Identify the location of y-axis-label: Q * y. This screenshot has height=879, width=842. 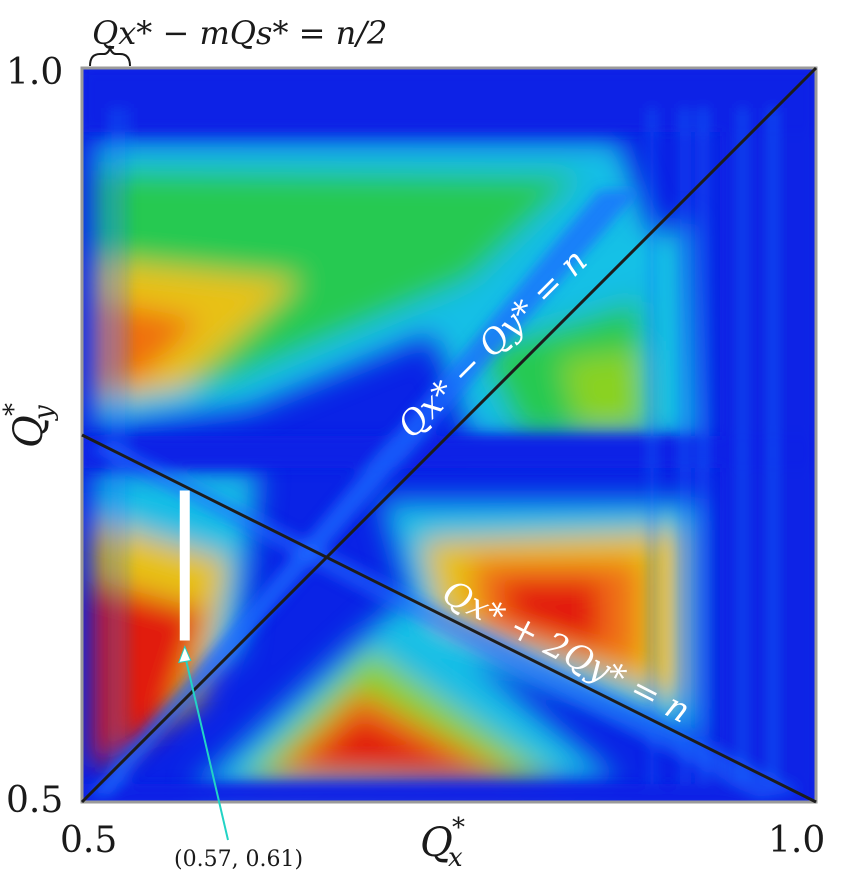
(29, 425).